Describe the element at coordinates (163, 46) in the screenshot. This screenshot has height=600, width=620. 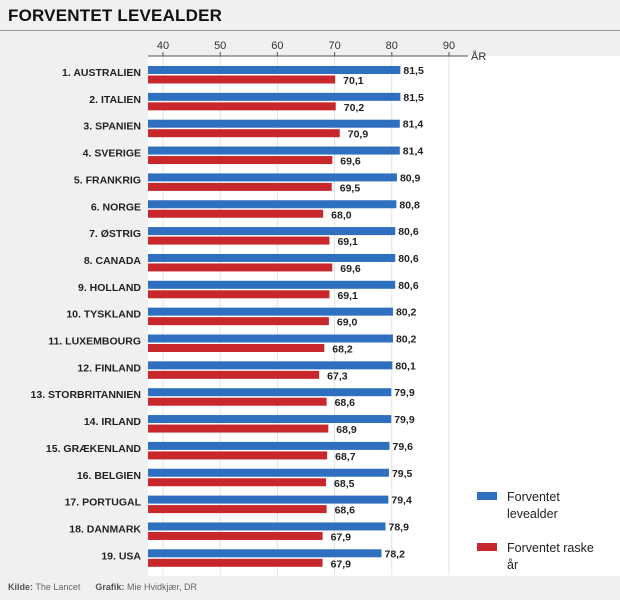
I see `x-tick-label: 40` at that location.